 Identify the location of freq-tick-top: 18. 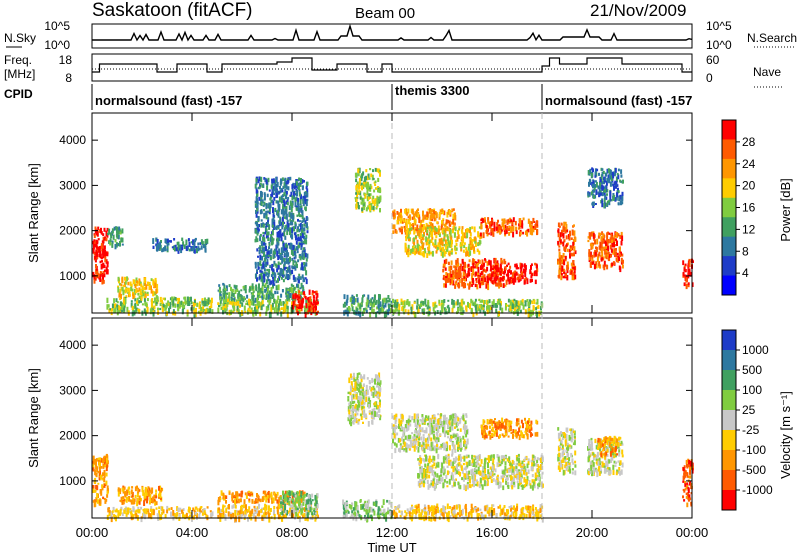
(66, 60).